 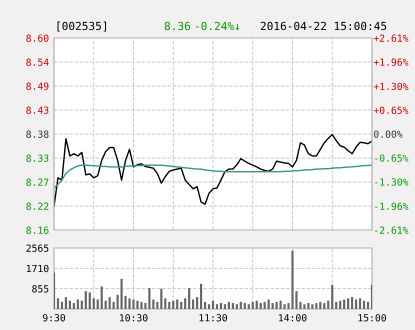 I want to click on y-tick-label: 2565, so click(x=37, y=248).